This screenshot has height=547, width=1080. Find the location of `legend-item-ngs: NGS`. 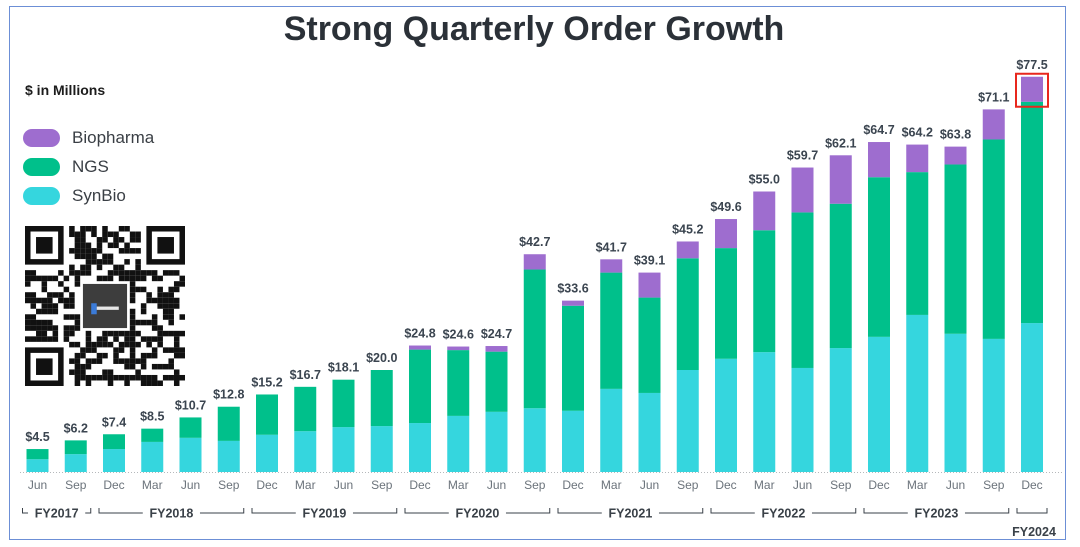

legend-item-ngs: NGS is located at coordinates (88, 166).